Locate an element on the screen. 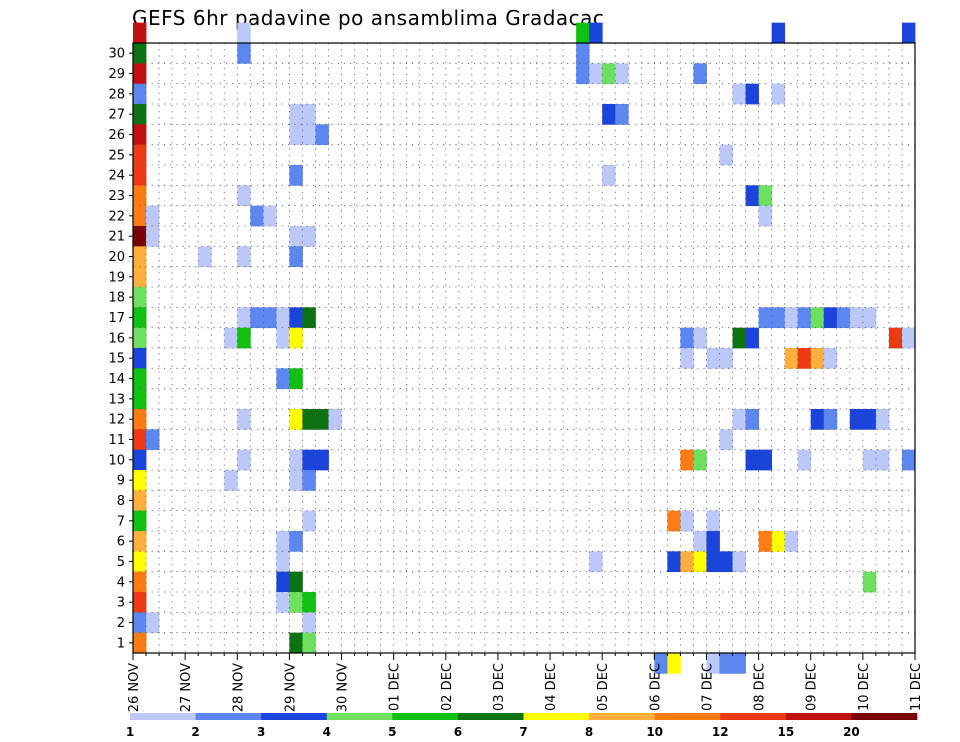 The image size is (960, 742). y-tick-label: 13 is located at coordinates (116, 399).